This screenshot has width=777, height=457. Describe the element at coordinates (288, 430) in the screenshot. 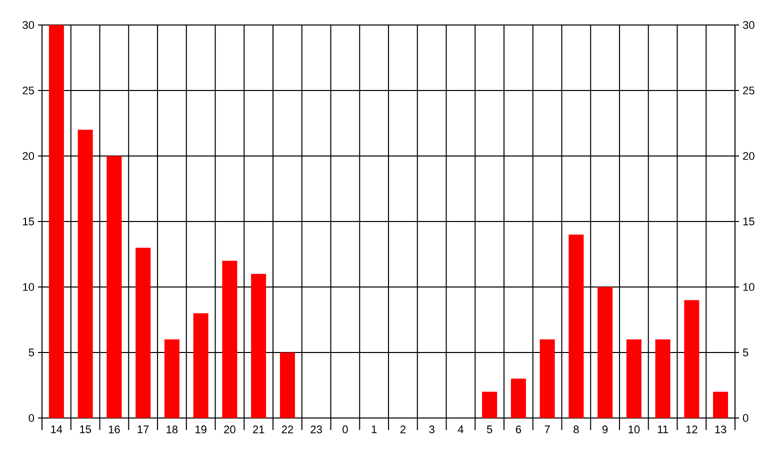

I see `x-tick-label: 22` at that location.